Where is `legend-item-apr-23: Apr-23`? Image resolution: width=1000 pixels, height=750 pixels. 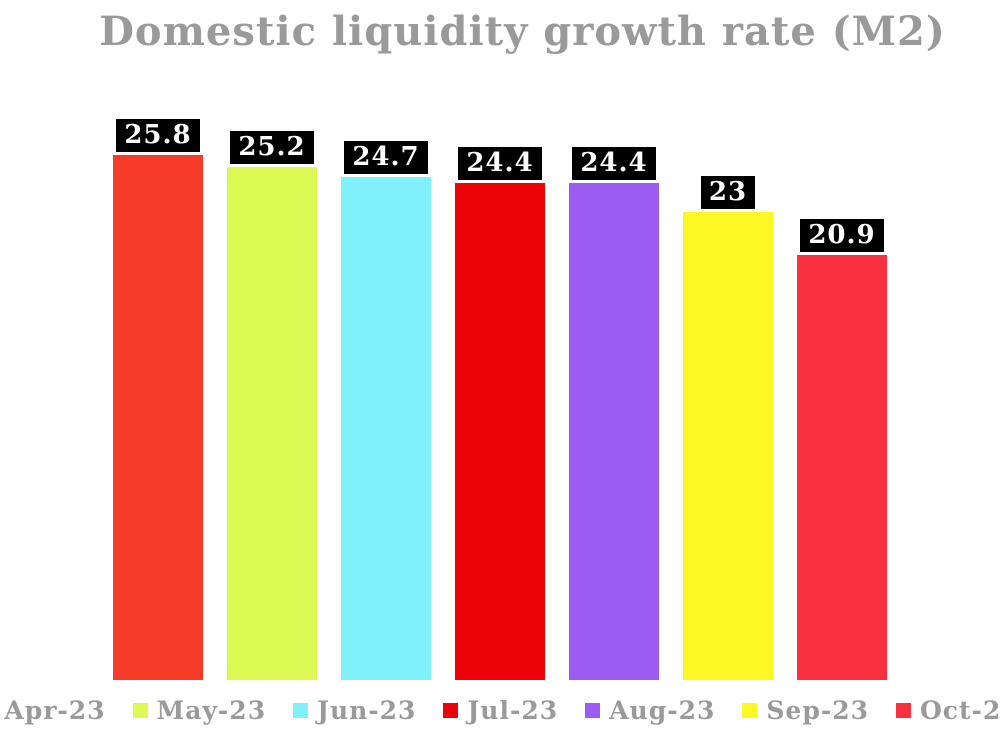 legend-item-apr-23: Apr-23 is located at coordinates (53, 710).